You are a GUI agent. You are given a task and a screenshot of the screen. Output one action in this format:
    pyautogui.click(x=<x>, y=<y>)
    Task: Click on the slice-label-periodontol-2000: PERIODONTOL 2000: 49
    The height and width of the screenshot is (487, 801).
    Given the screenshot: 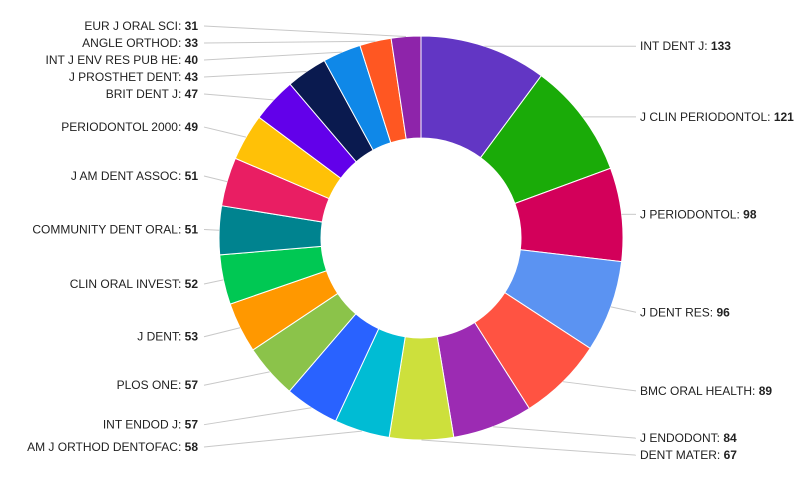 What is the action you would take?
    pyautogui.click(x=129, y=127)
    